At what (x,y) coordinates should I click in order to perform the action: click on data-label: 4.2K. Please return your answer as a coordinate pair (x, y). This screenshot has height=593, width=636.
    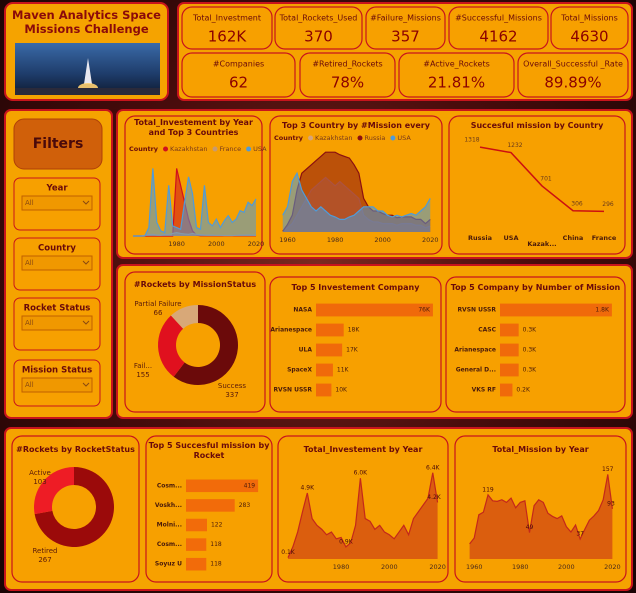
    Looking at the image, I should click on (434, 497).